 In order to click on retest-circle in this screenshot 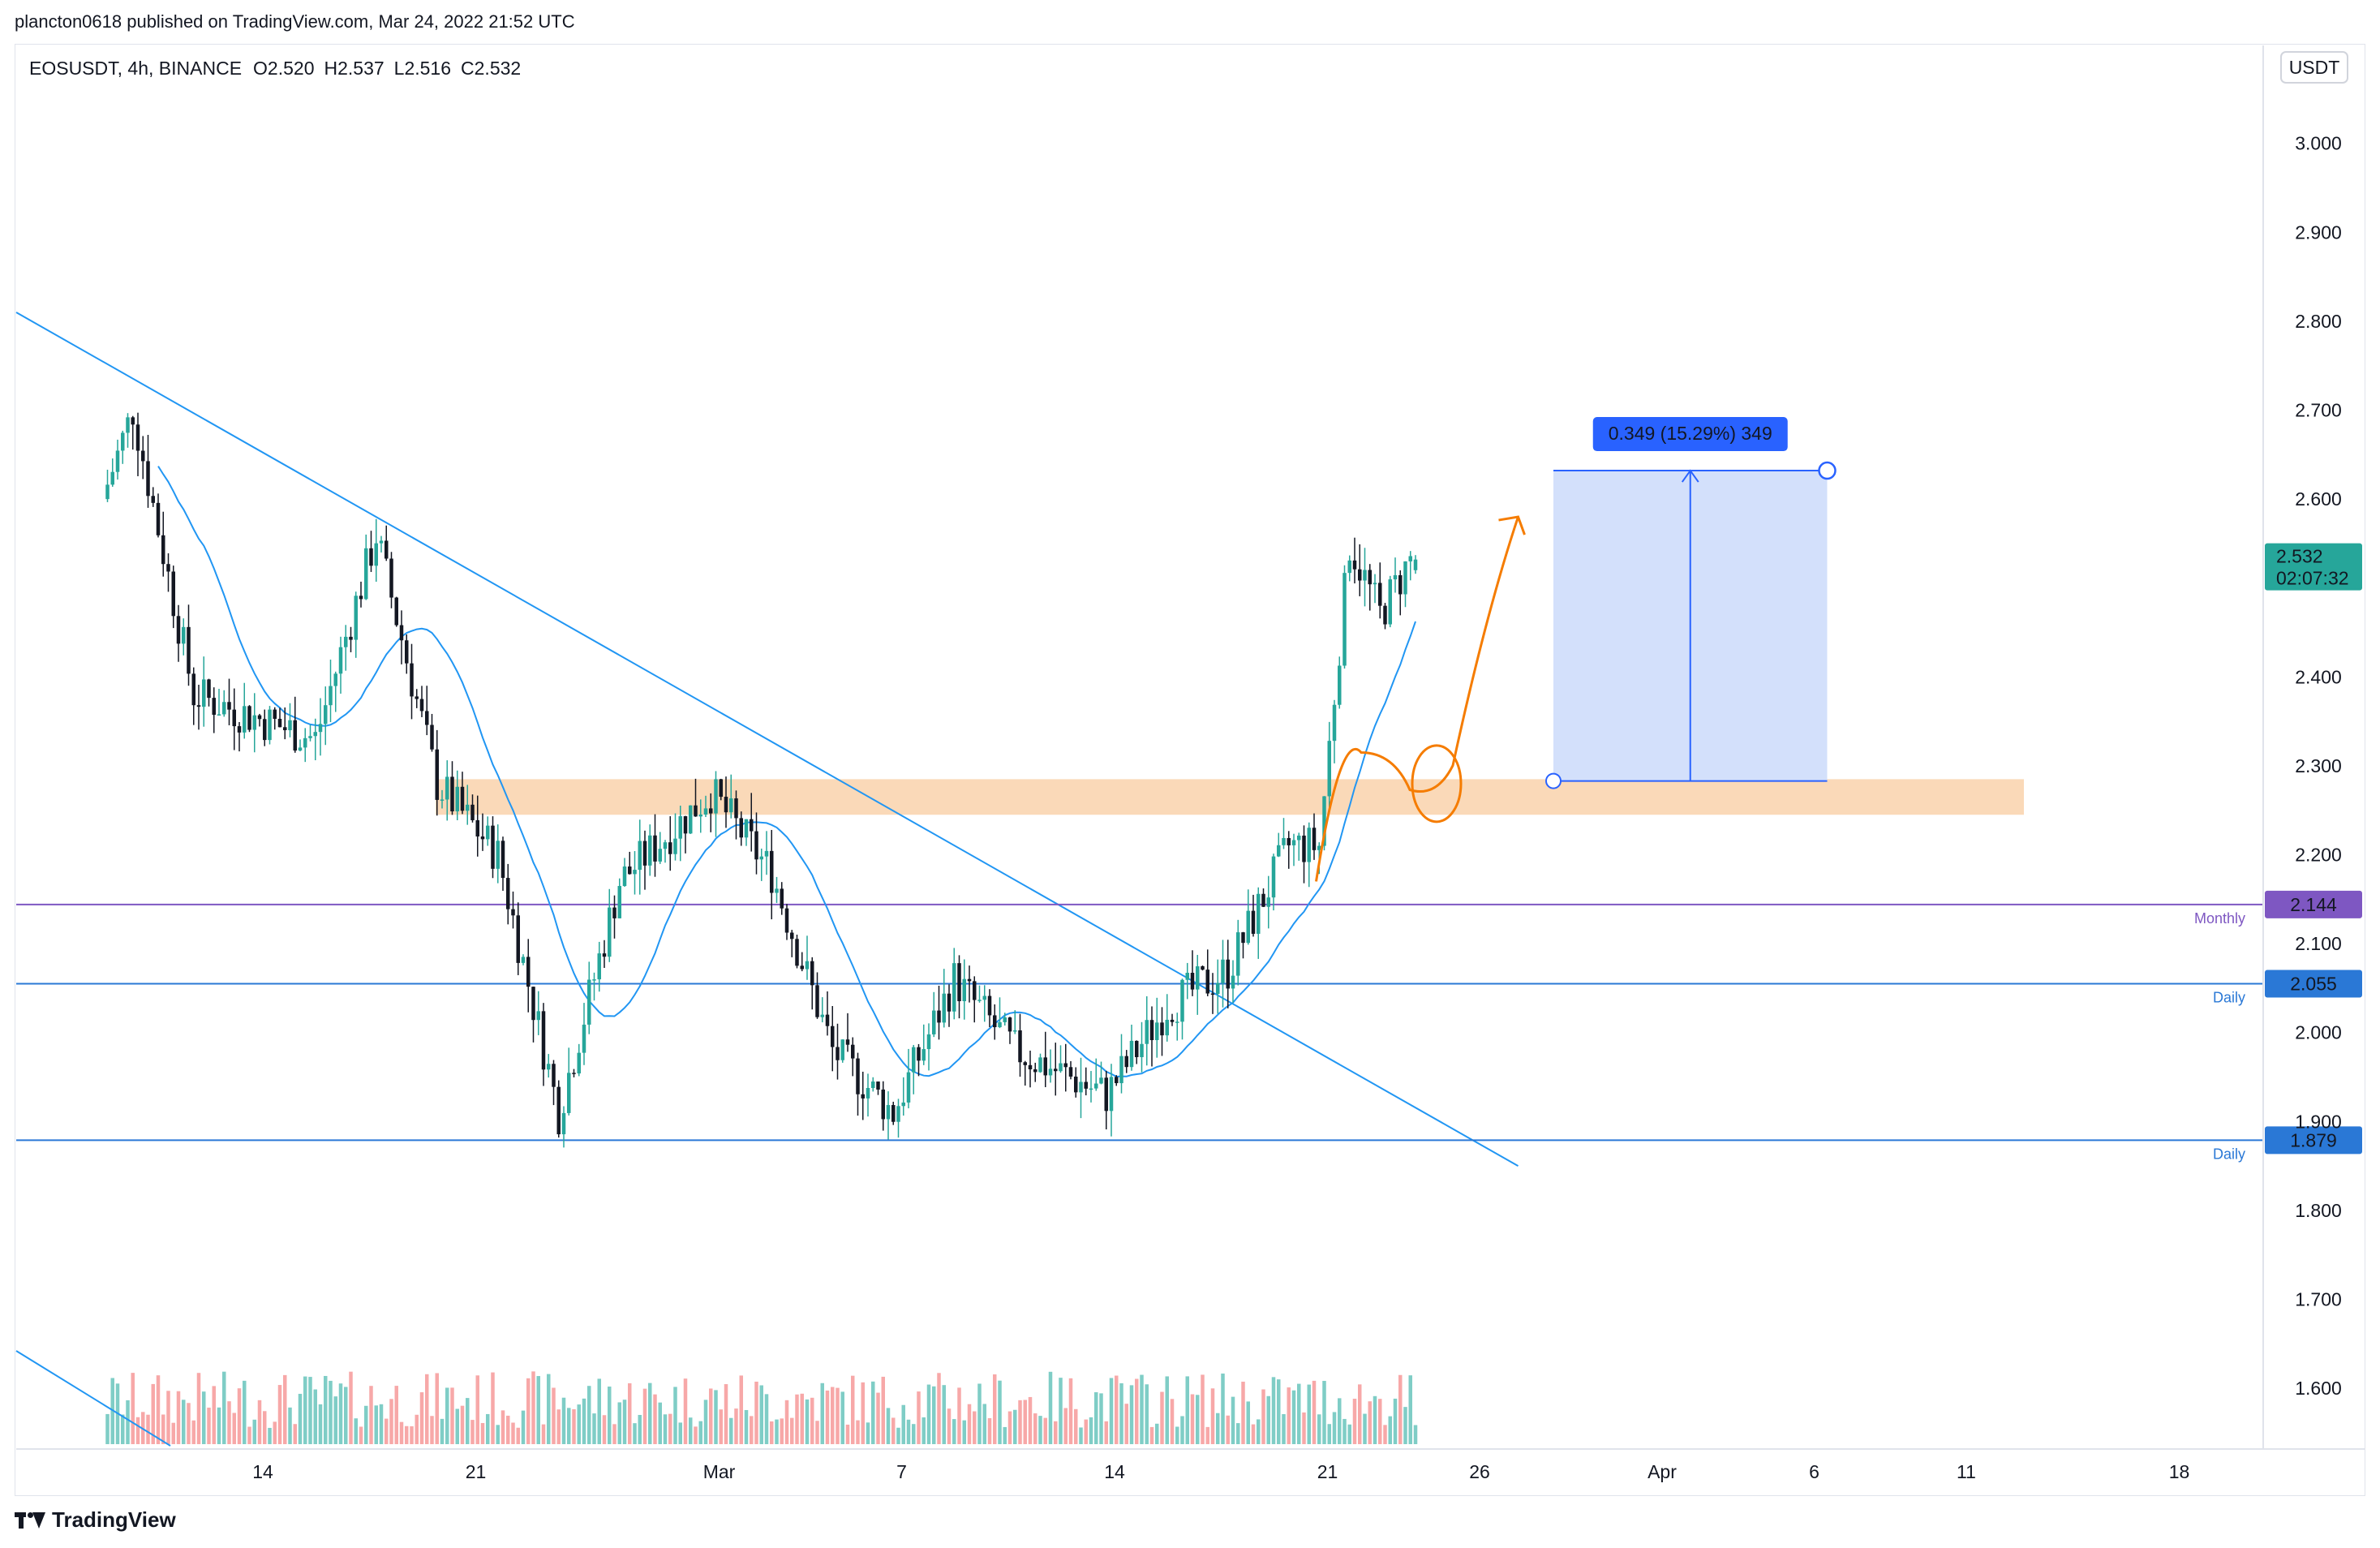, I will do `click(1437, 783)`.